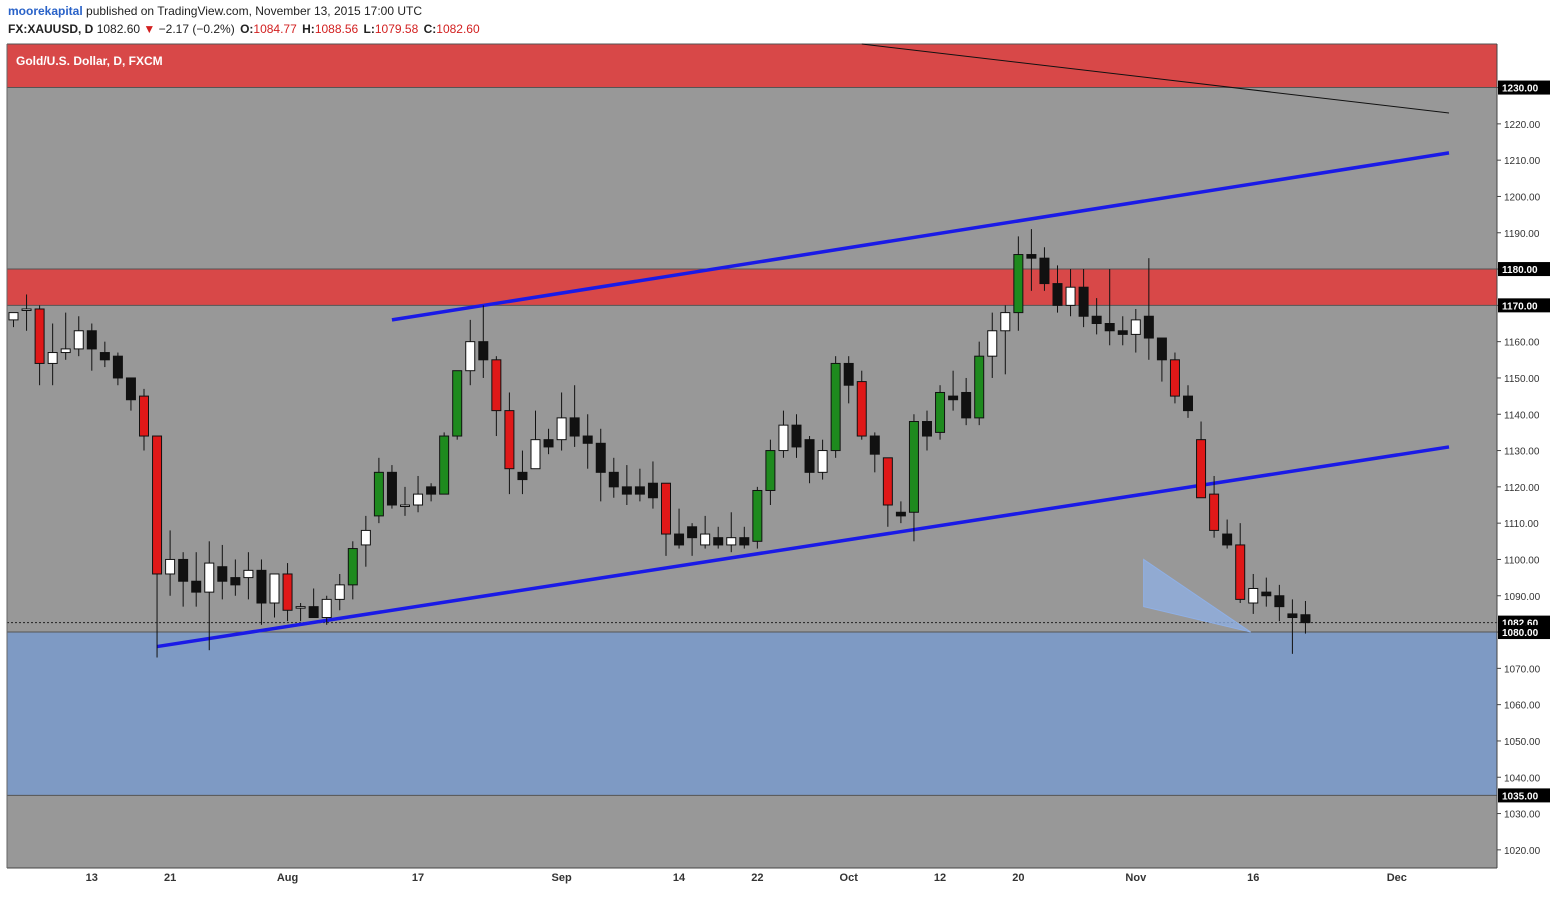 This screenshot has width=1556, height=897. I want to click on time-axis, so click(778, 882).